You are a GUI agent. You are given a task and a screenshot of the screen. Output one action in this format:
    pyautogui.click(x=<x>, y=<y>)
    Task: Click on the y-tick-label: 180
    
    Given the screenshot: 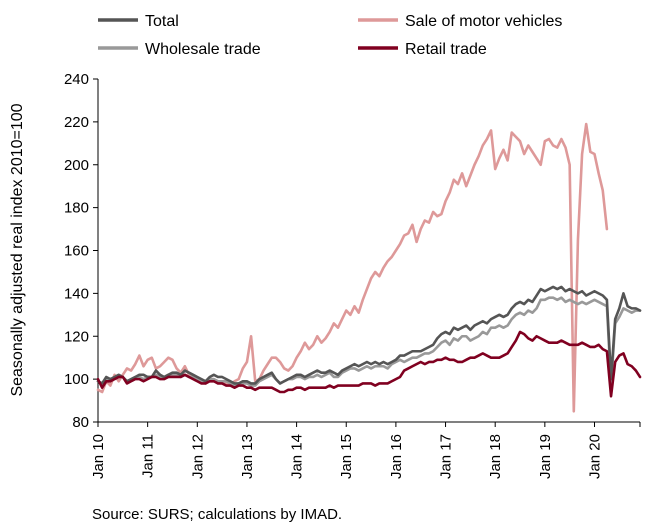 What is the action you would take?
    pyautogui.click(x=76, y=208)
    